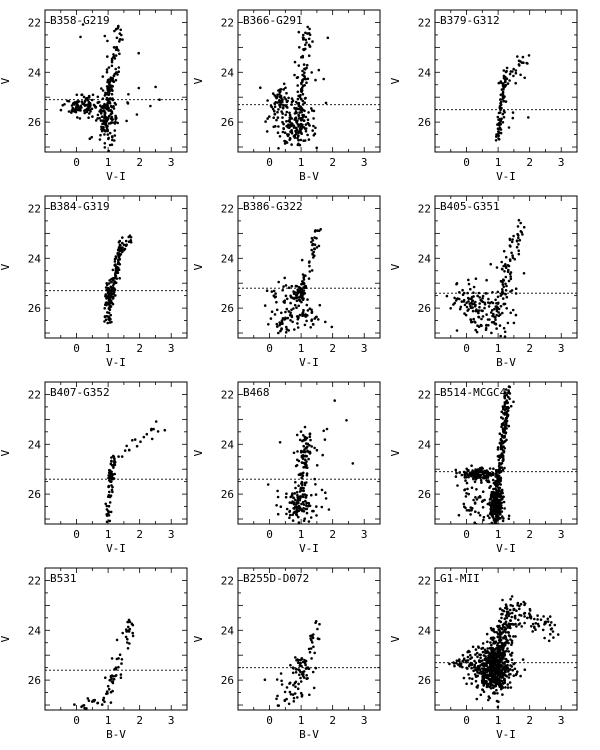  I want to click on x-tick-label: 2, so click(529, 162).